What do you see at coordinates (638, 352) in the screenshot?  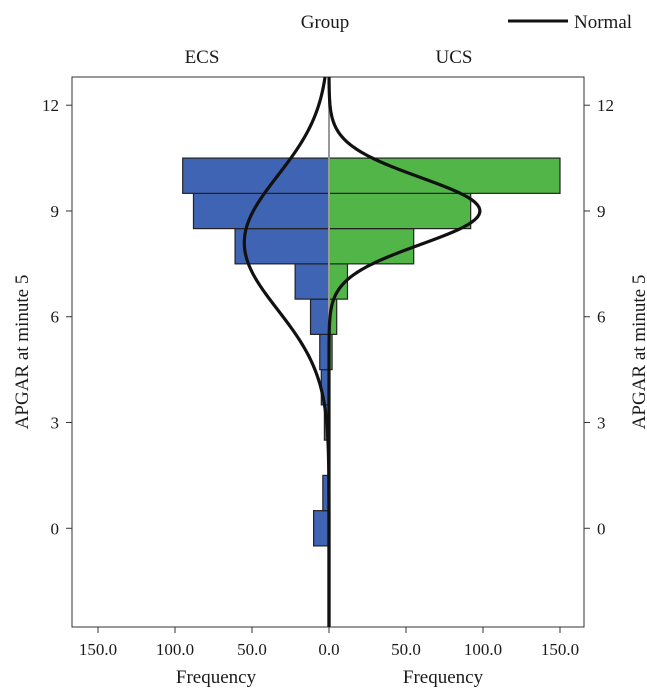 I see `y-axis-title-right: APGAR at minute 5` at bounding box center [638, 352].